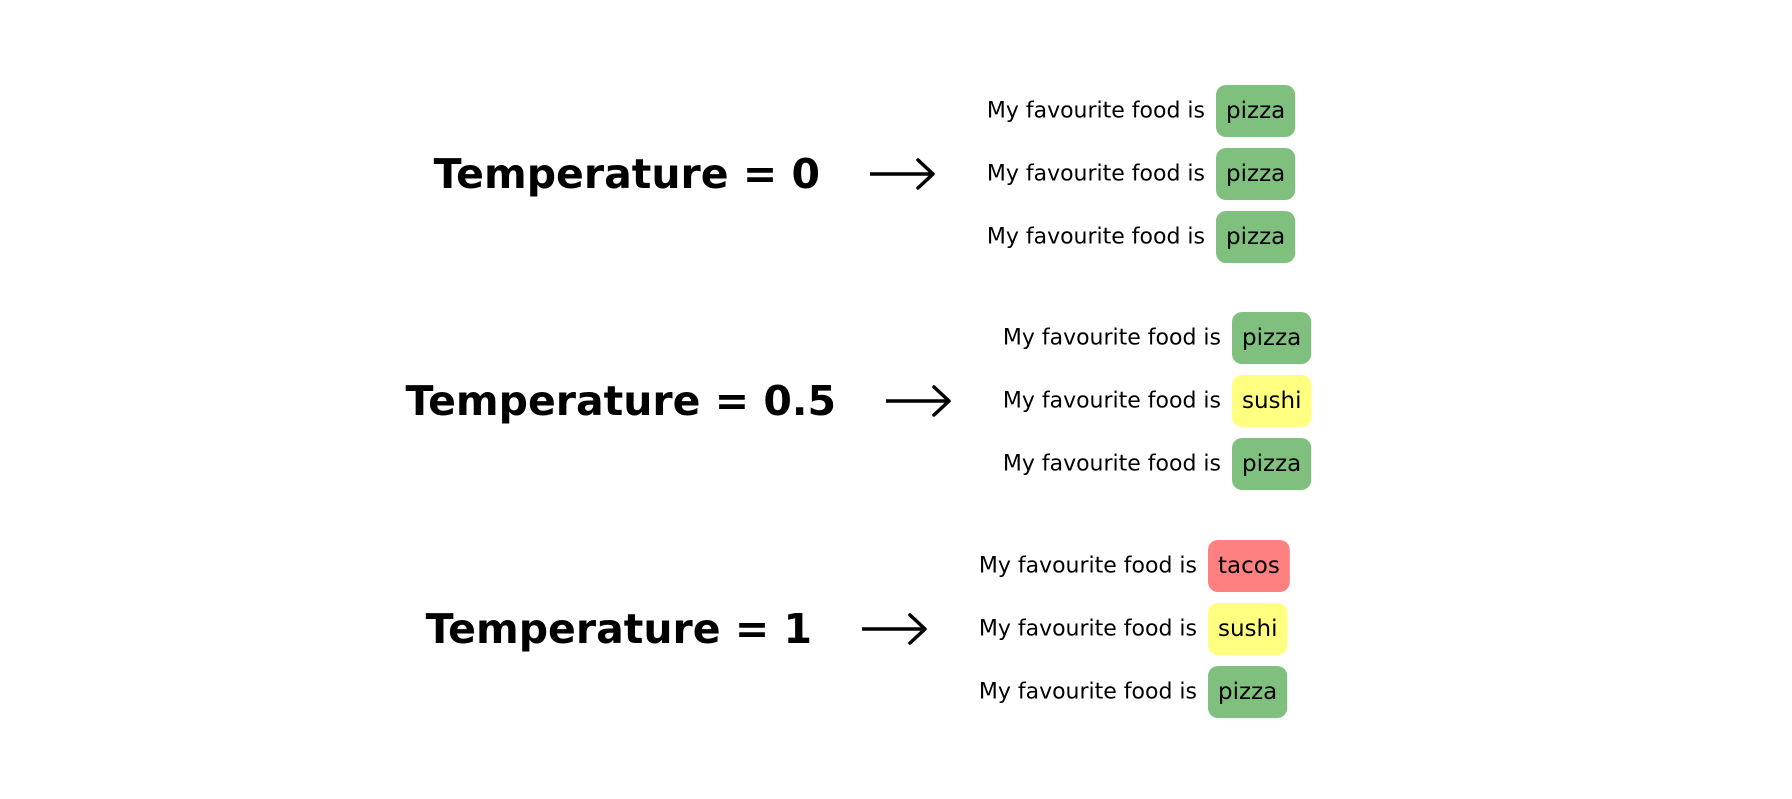 The image size is (1792, 799). Describe the element at coordinates (621, 401) in the screenshot. I see `temperature-label: Temperature = 0.5` at that location.